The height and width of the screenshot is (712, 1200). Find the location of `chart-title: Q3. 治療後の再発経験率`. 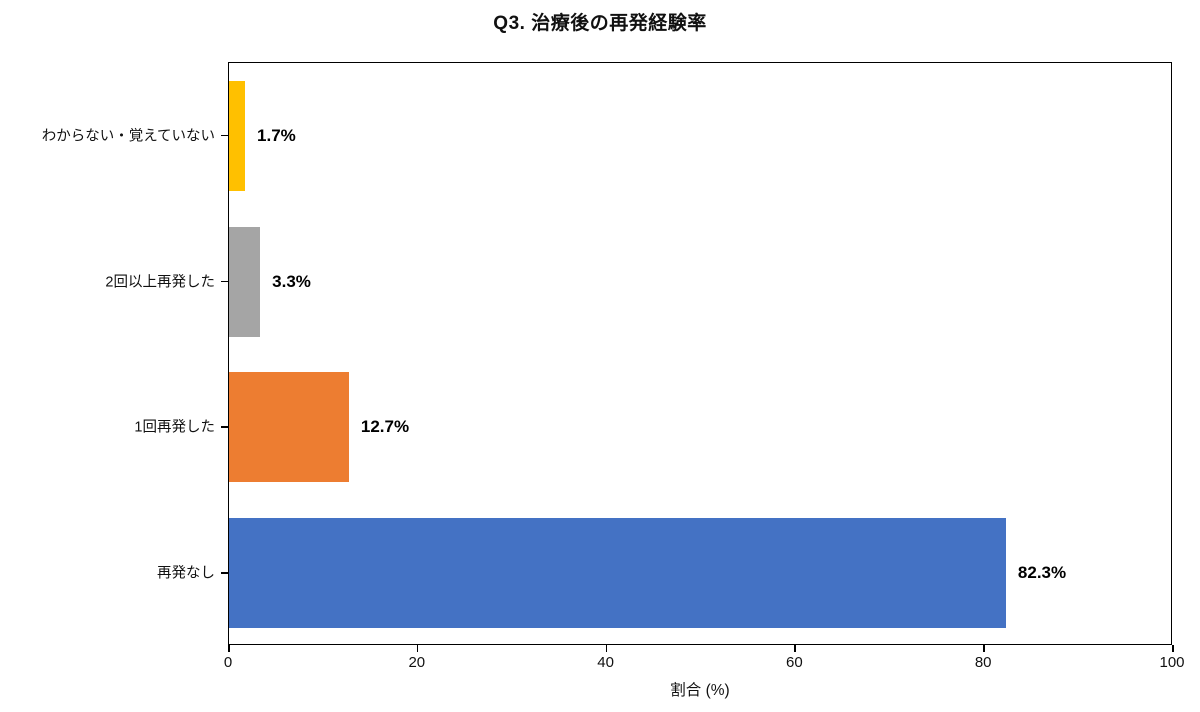

chart-title: Q3. 治療後の再発経験率 is located at coordinates (600, 23).